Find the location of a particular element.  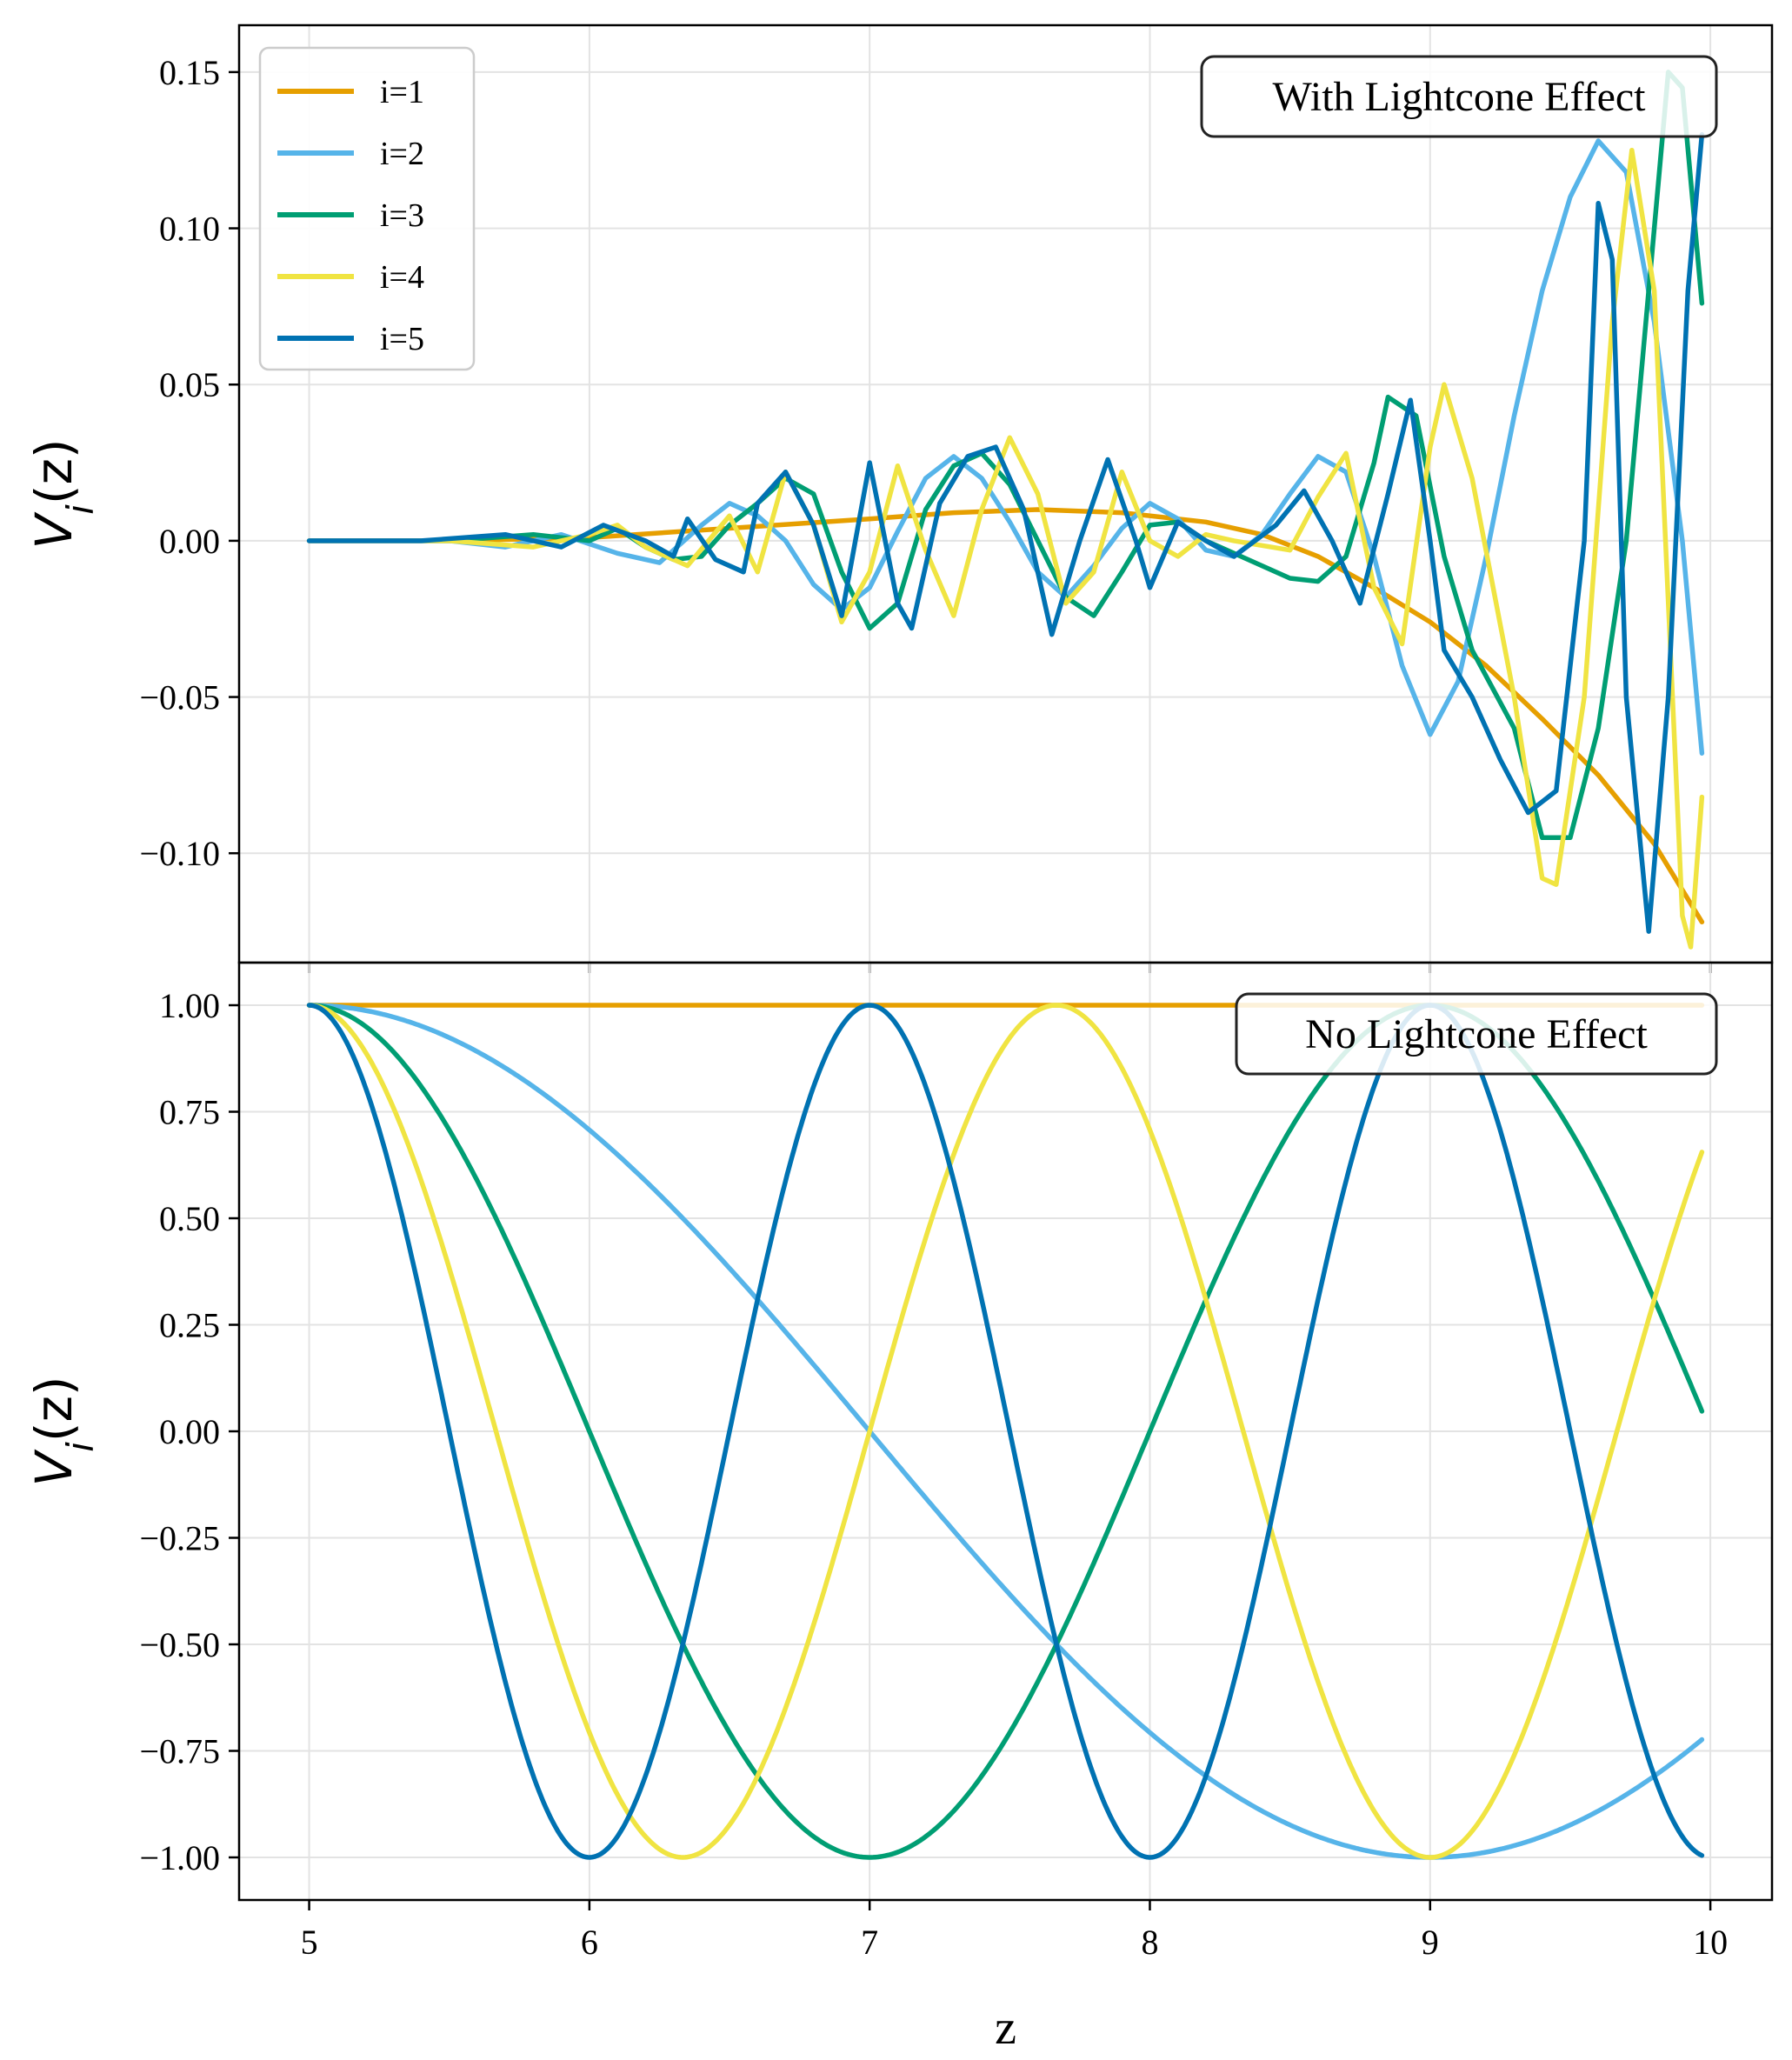

top-annotation-text: With Lightcone Effect is located at coordinates (1459, 97).